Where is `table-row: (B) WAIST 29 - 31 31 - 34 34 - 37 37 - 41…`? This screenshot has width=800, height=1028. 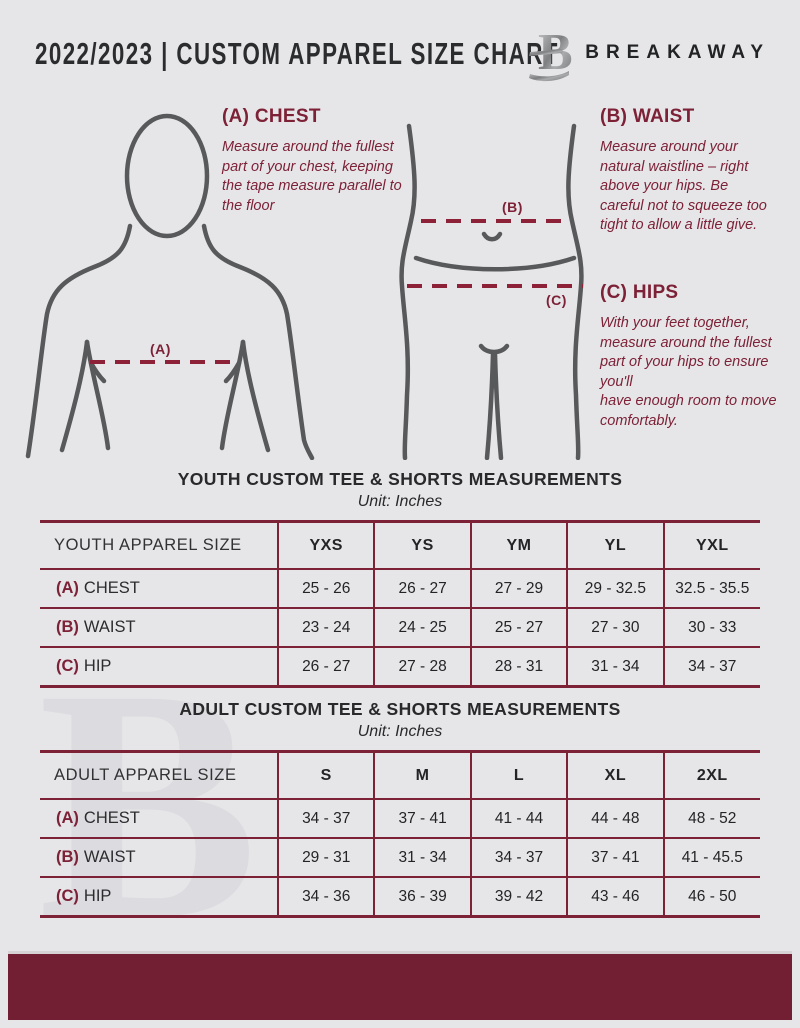
table-row: (B) WAIST 29 - 31 31 - 34 34 - 37 37 - 41… is located at coordinates (400, 858).